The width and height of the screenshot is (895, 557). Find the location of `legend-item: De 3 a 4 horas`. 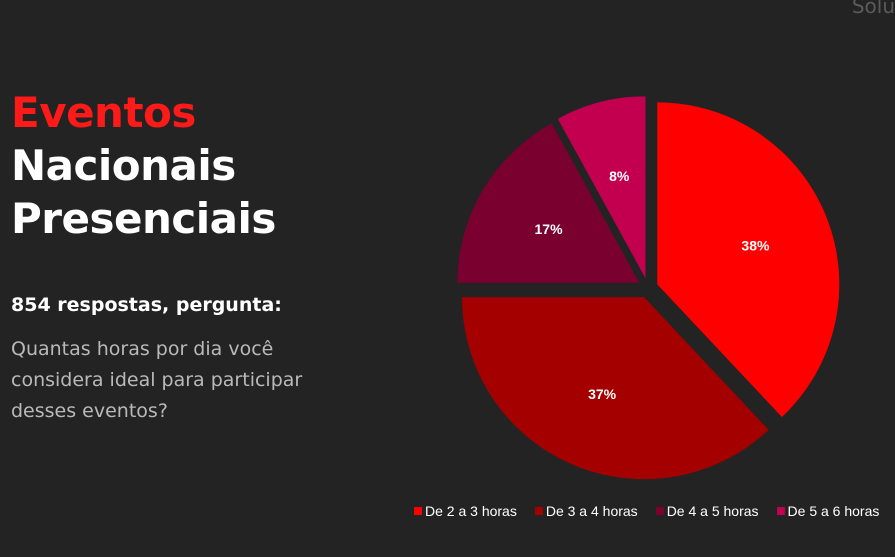

legend-item: De 3 a 4 horas is located at coordinates (586, 511).